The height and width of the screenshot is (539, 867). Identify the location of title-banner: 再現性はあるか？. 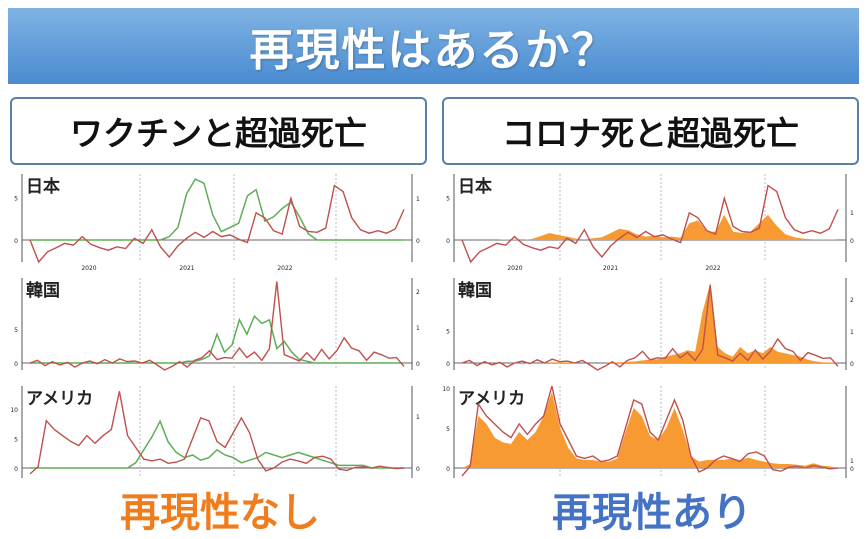
(433, 46).